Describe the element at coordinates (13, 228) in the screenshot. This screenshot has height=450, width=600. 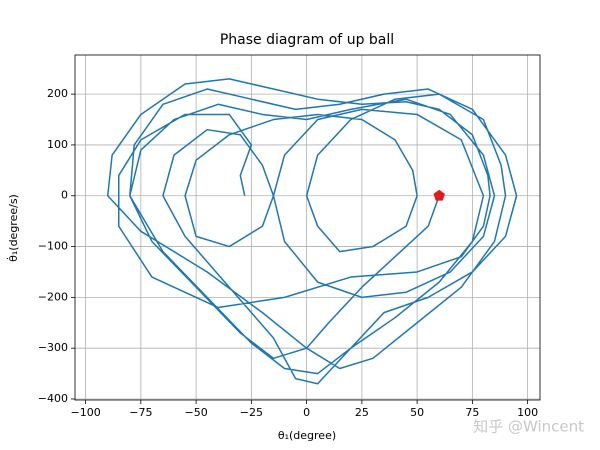
I see `y-axis-label: θ̇₁(degree/s)` at that location.